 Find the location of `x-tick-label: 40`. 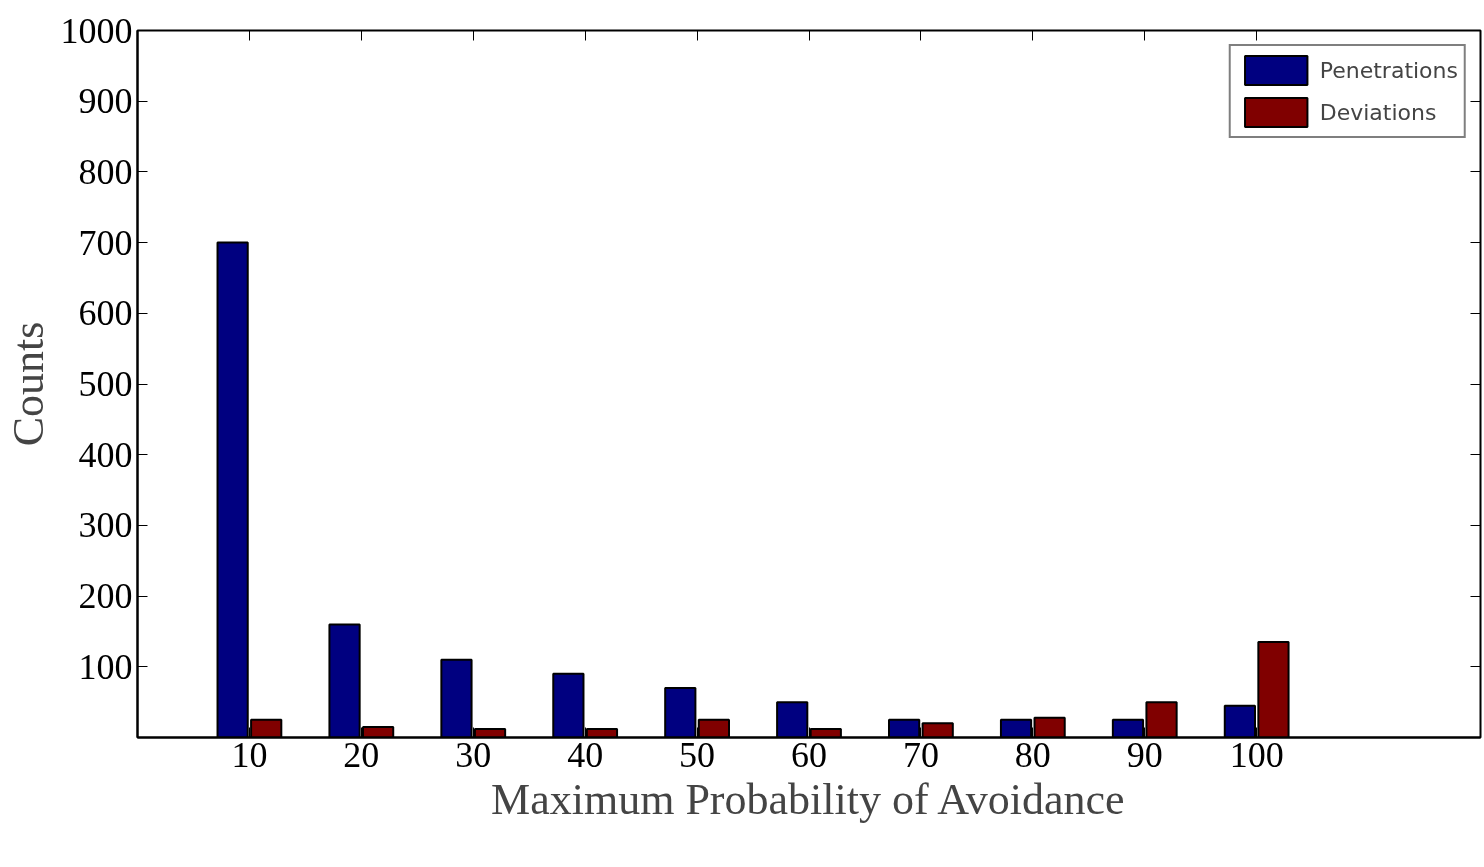

x-tick-label: 40 is located at coordinates (585, 754).